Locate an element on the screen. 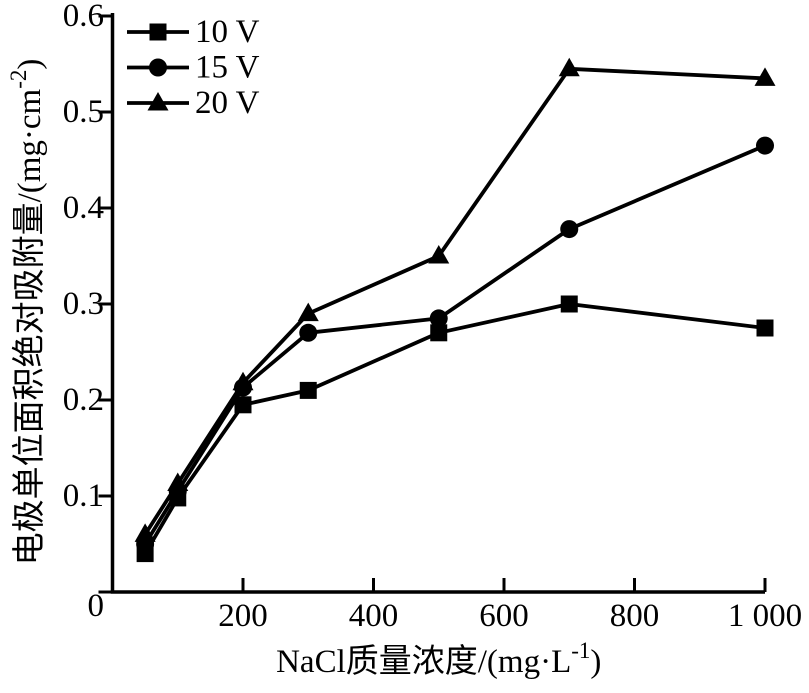 The image size is (809, 693). y-tick-label: 0.4 is located at coordinates (83, 208).